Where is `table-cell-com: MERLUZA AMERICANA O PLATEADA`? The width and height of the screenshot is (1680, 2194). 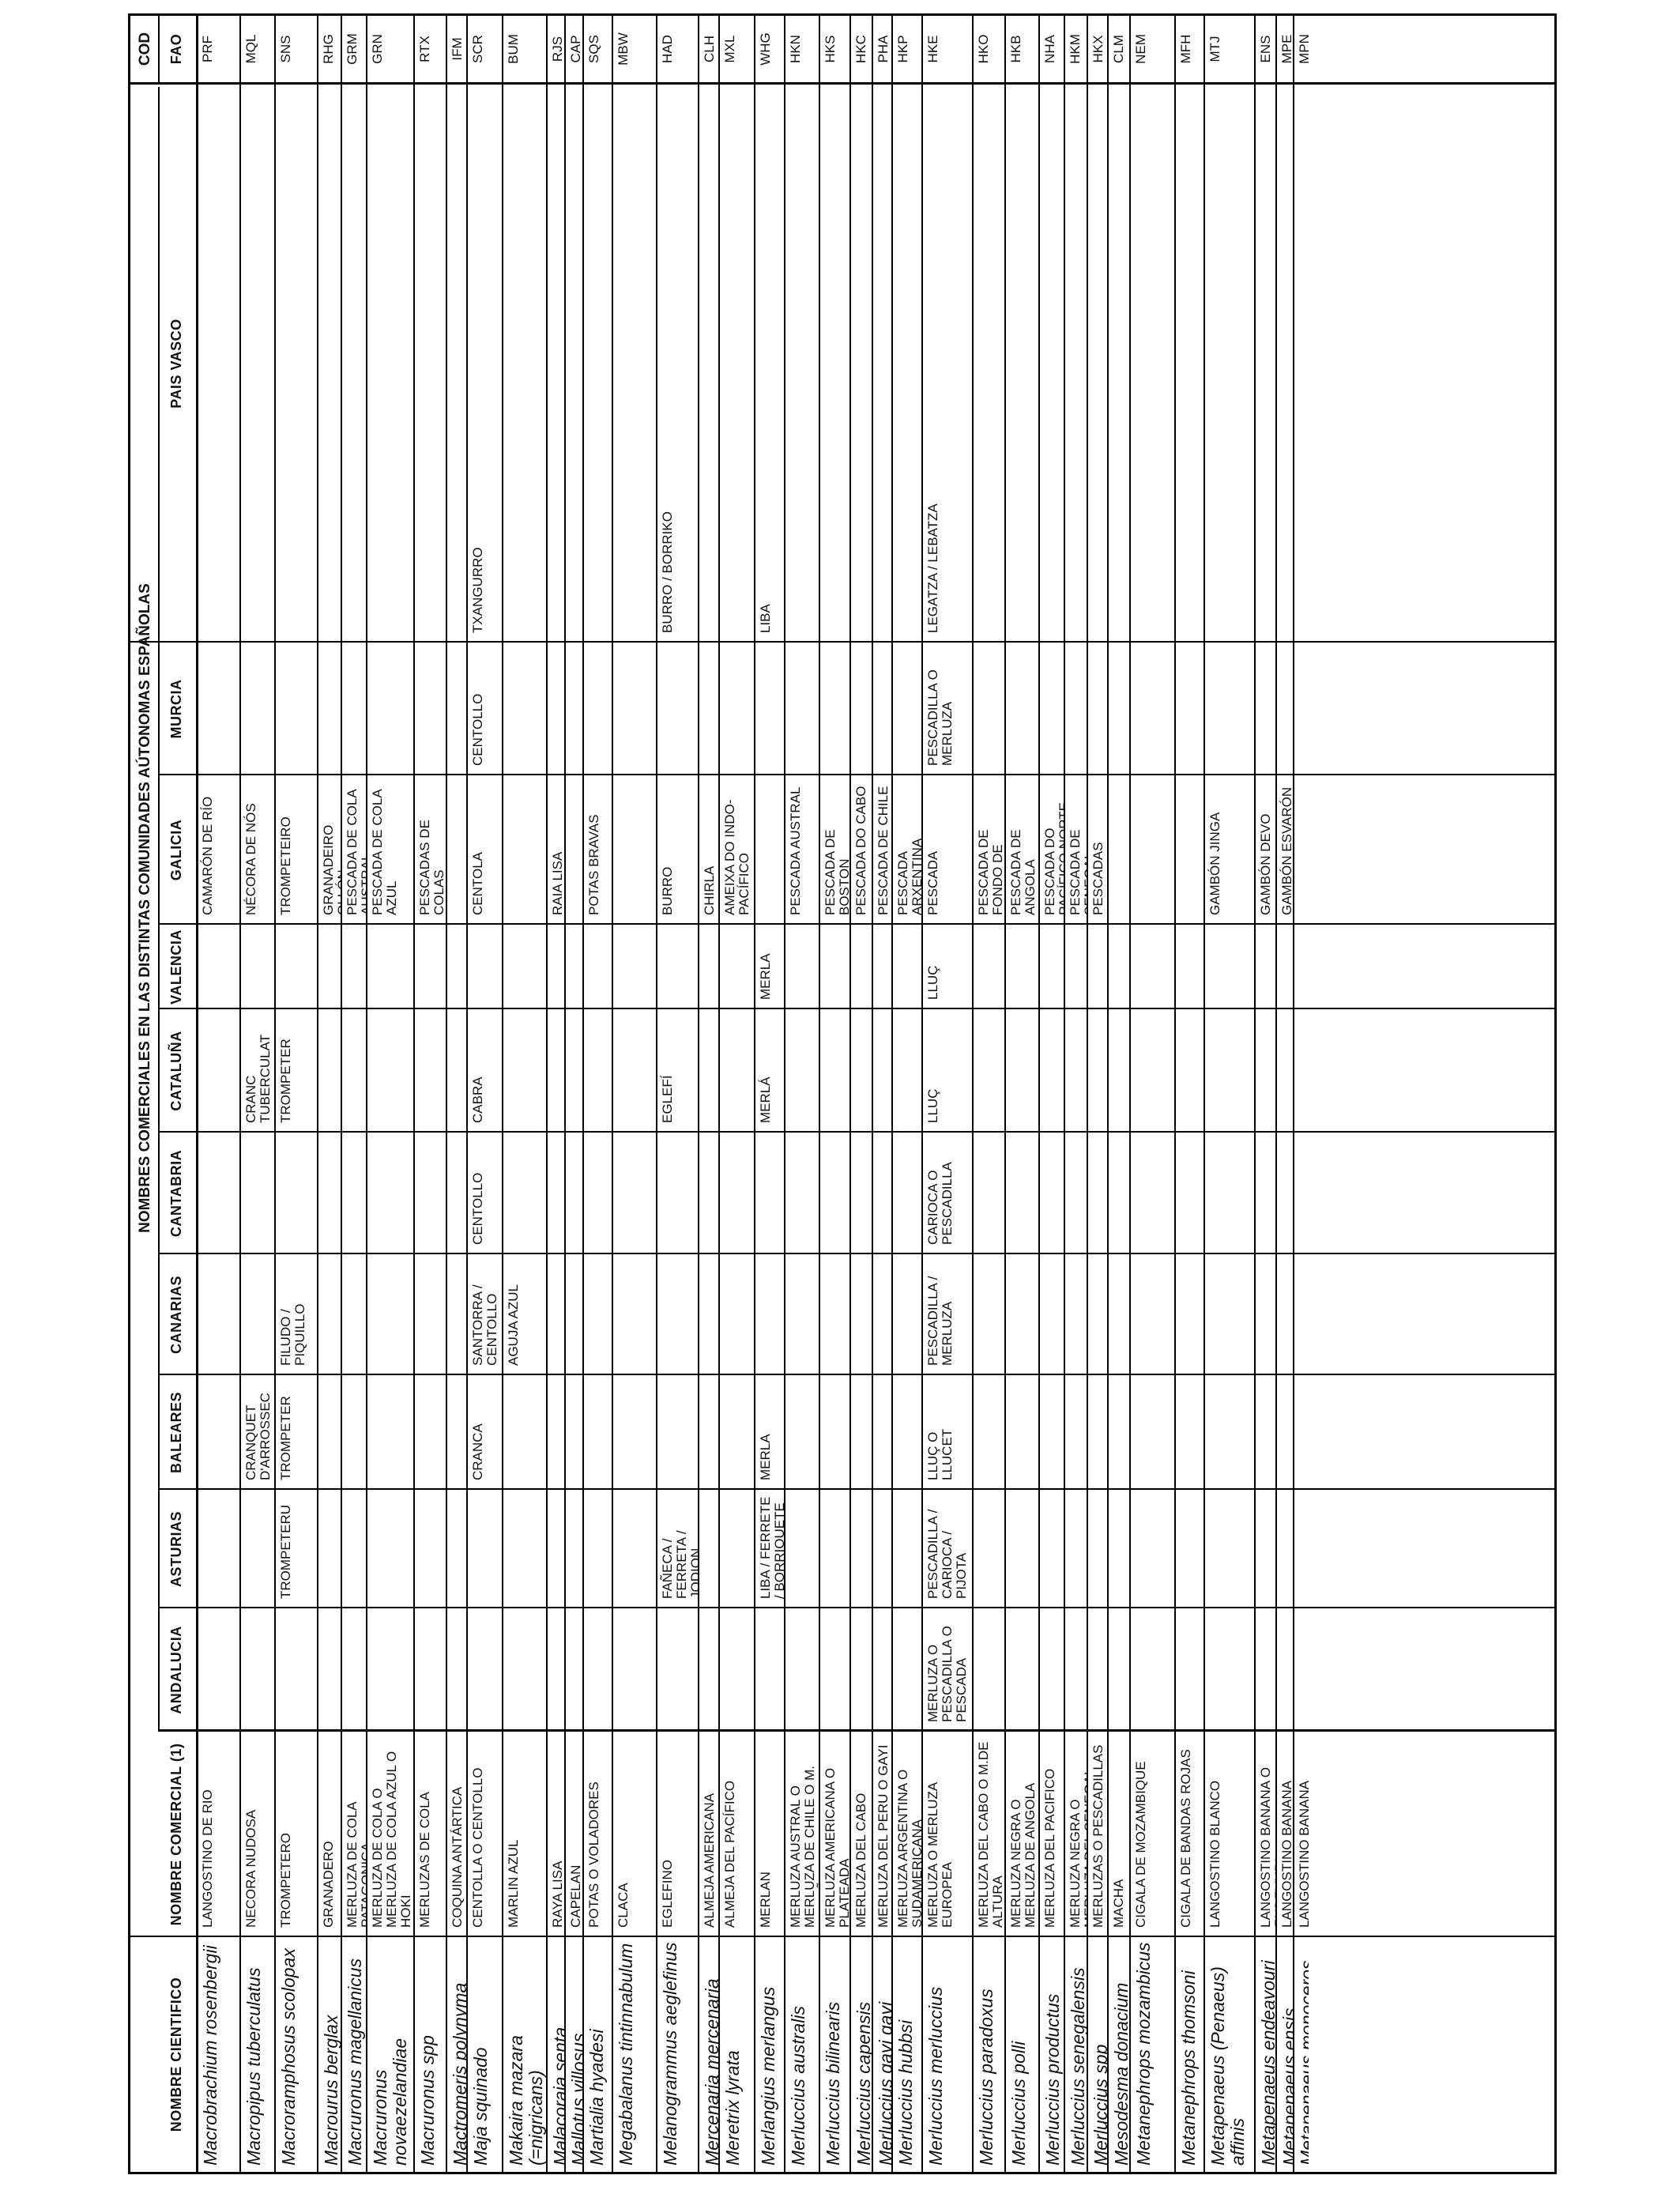
table-cell-com: MERLUZA AMERICANA O PLATEADA is located at coordinates (836, 1847).